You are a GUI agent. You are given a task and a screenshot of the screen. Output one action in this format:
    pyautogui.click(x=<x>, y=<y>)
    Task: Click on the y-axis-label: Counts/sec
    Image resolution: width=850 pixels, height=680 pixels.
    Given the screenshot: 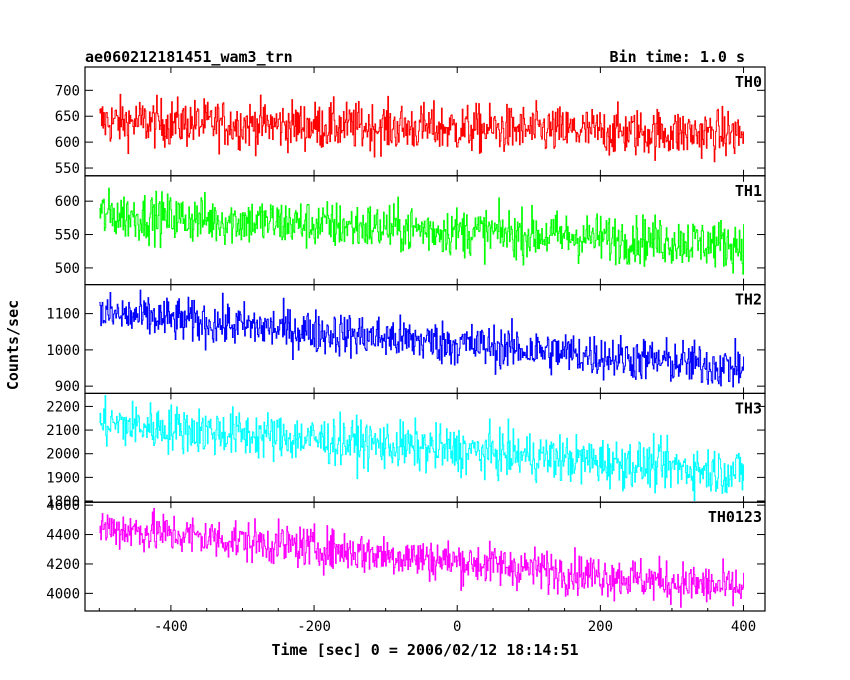 What is the action you would take?
    pyautogui.click(x=13, y=345)
    